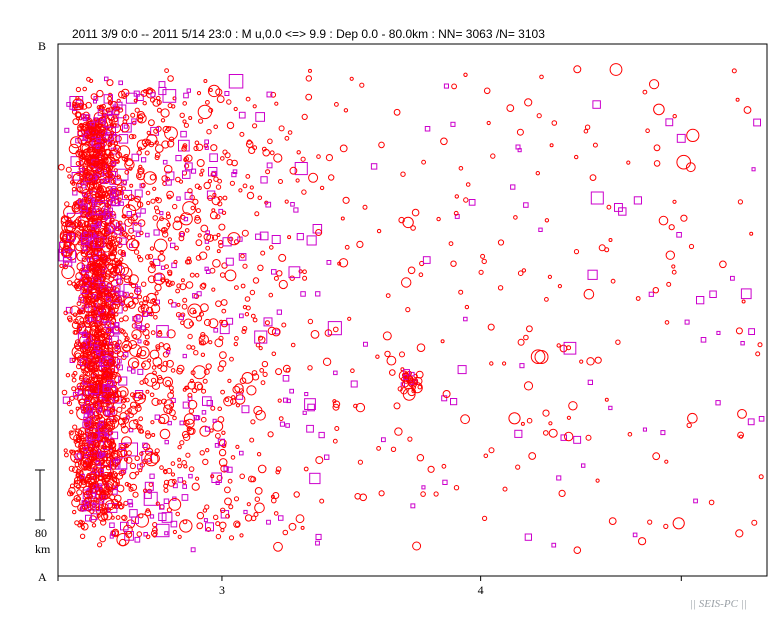 The width and height of the screenshot is (783, 618). What do you see at coordinates (43, 512) in the screenshot?
I see `depth-scale-bar: 80 km` at bounding box center [43, 512].